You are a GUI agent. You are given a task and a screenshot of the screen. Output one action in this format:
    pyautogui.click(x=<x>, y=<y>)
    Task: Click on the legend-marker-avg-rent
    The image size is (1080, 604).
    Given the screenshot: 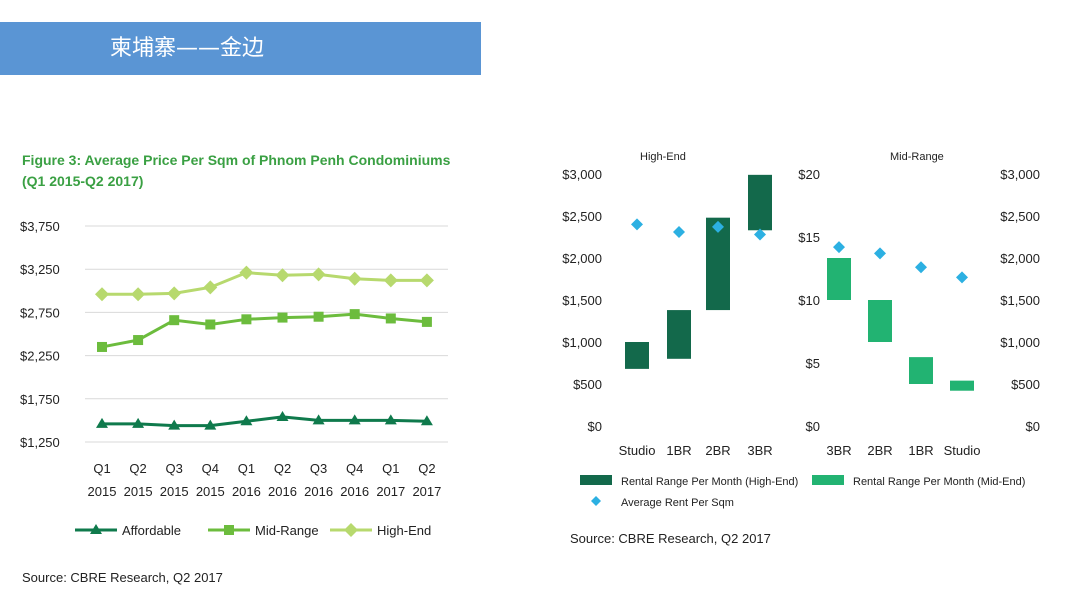 What is the action you would take?
    pyautogui.click(x=596, y=501)
    